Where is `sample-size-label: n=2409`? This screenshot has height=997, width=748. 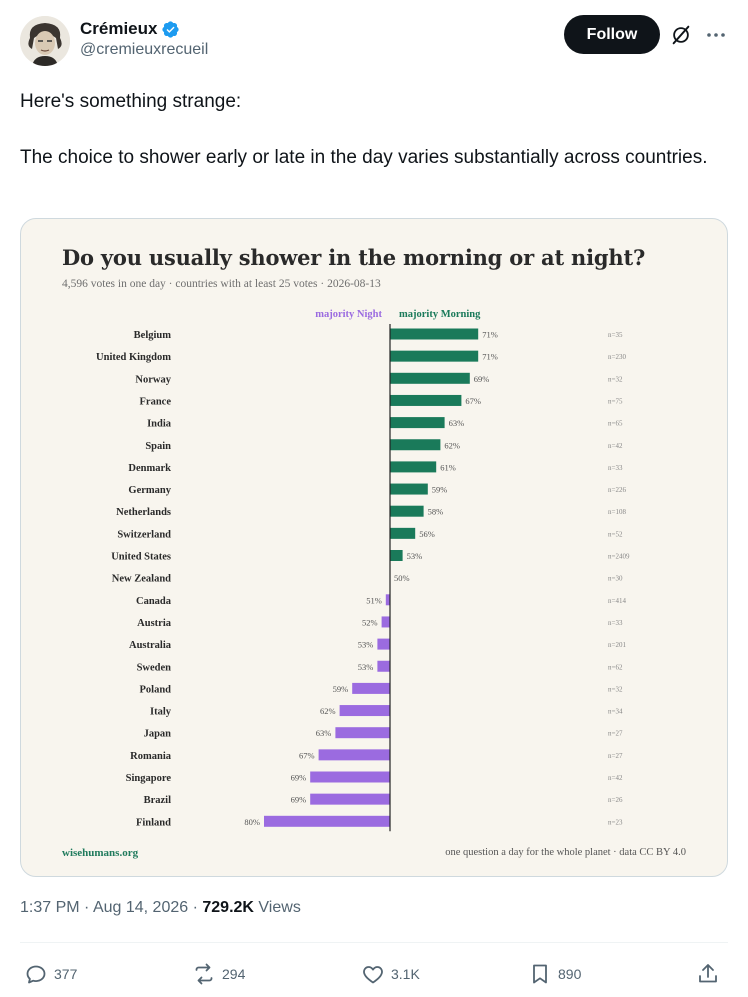
sample-size-label: n=2409 is located at coordinates (619, 557).